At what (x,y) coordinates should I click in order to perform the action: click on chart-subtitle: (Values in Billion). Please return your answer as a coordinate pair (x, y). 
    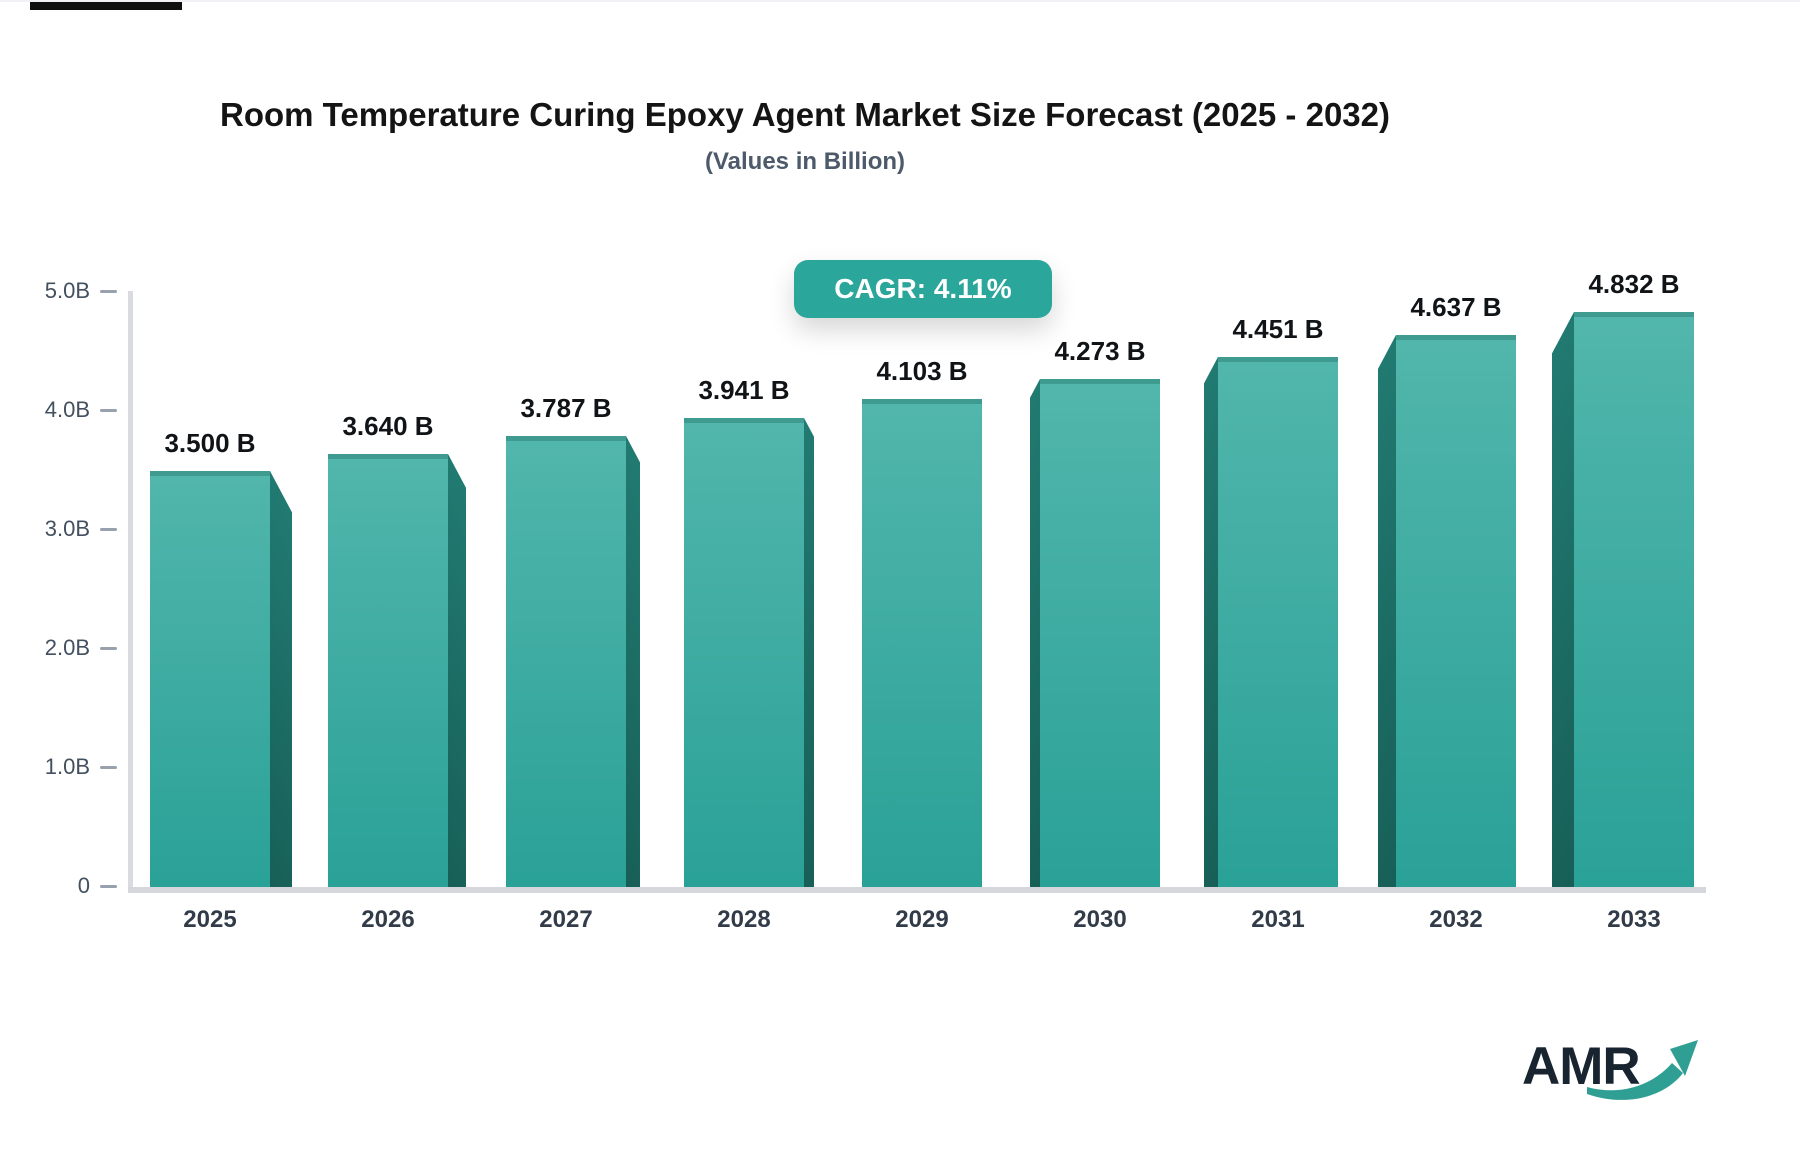
    Looking at the image, I should click on (805, 161).